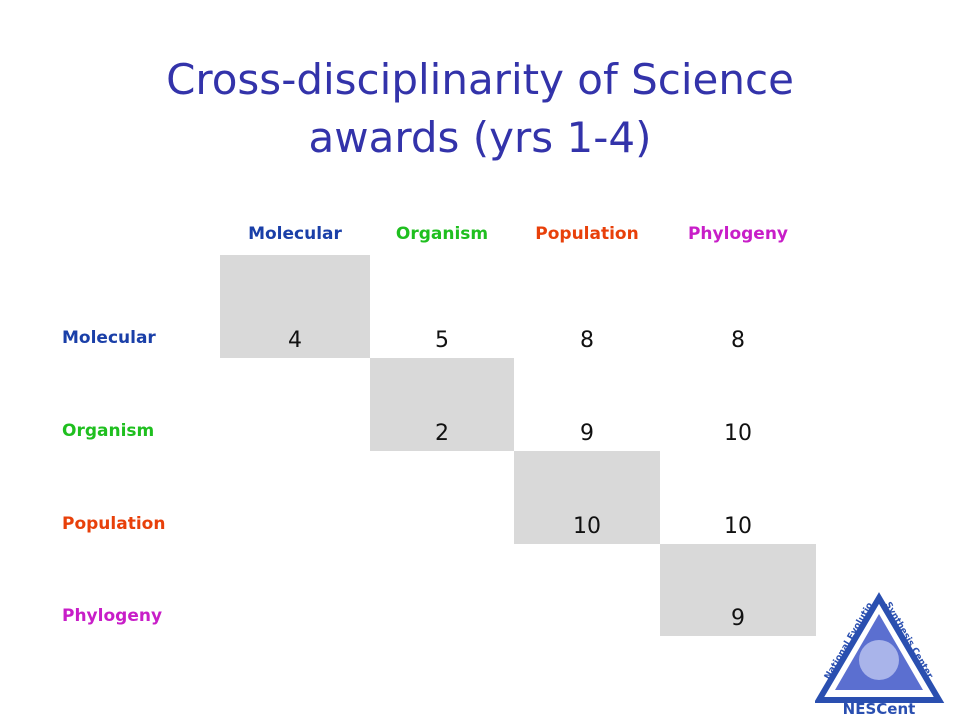 This screenshot has width=960, height=720. What do you see at coordinates (738, 234) in the screenshot?
I see `column-header: Phylogeny` at bounding box center [738, 234].